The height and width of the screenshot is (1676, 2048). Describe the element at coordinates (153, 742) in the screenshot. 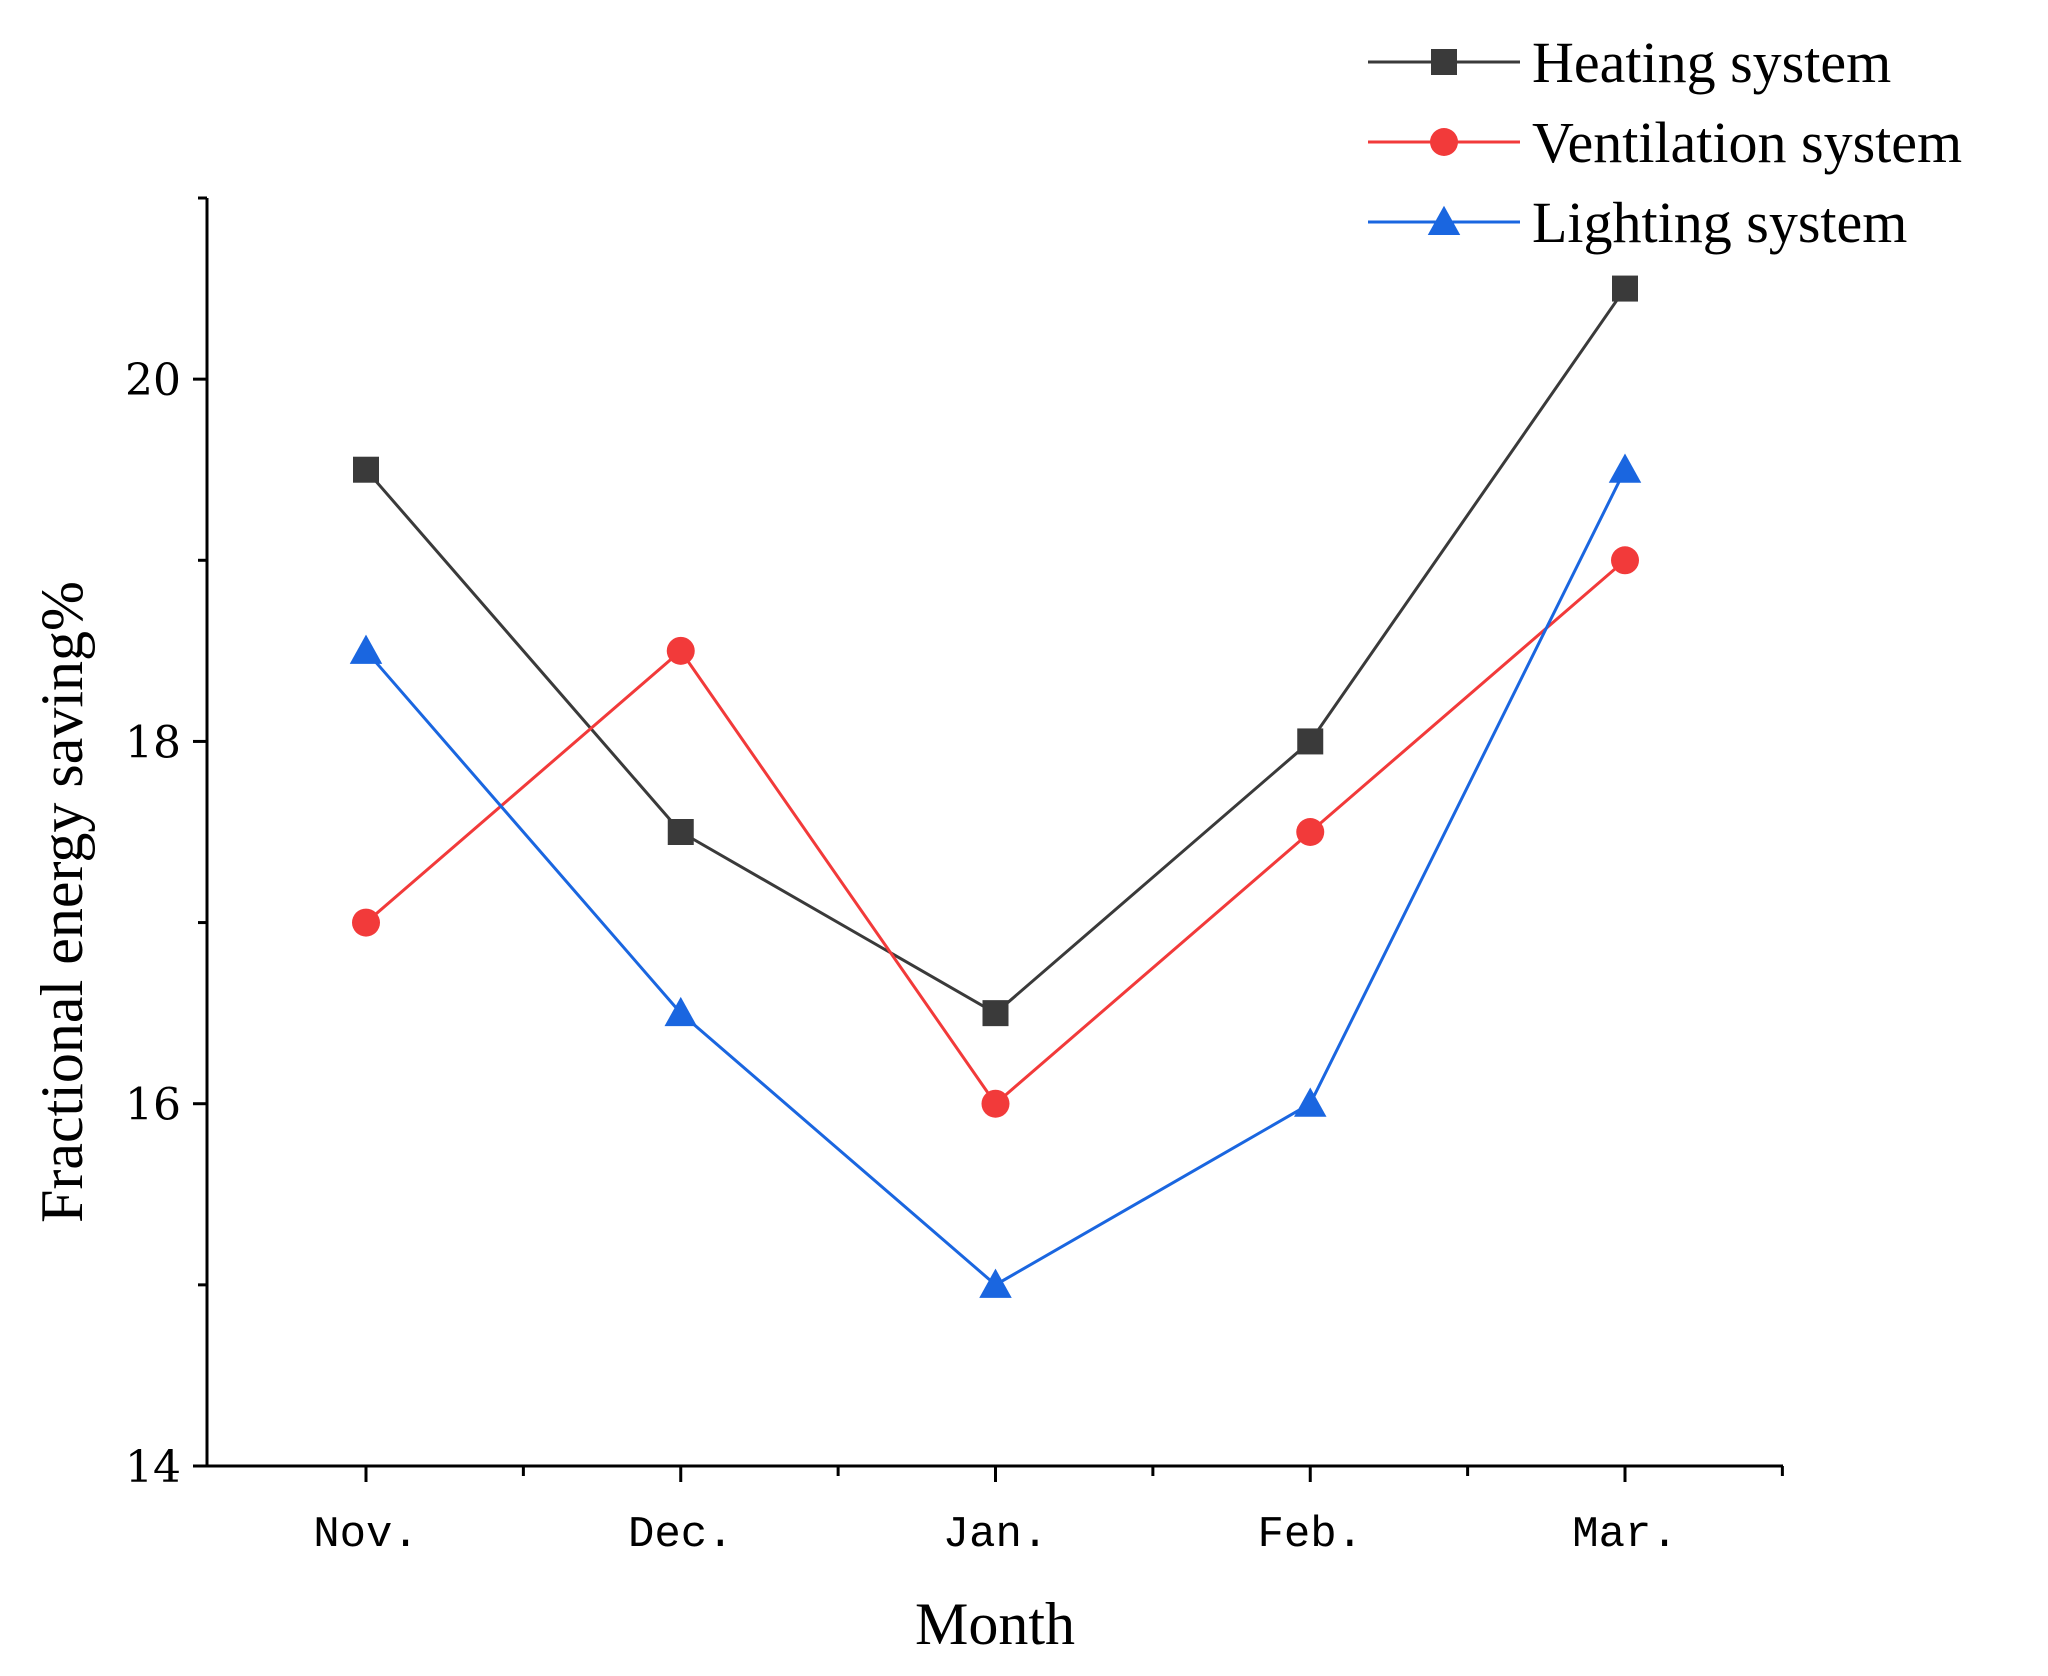

I see `y-tick-label: 18` at that location.